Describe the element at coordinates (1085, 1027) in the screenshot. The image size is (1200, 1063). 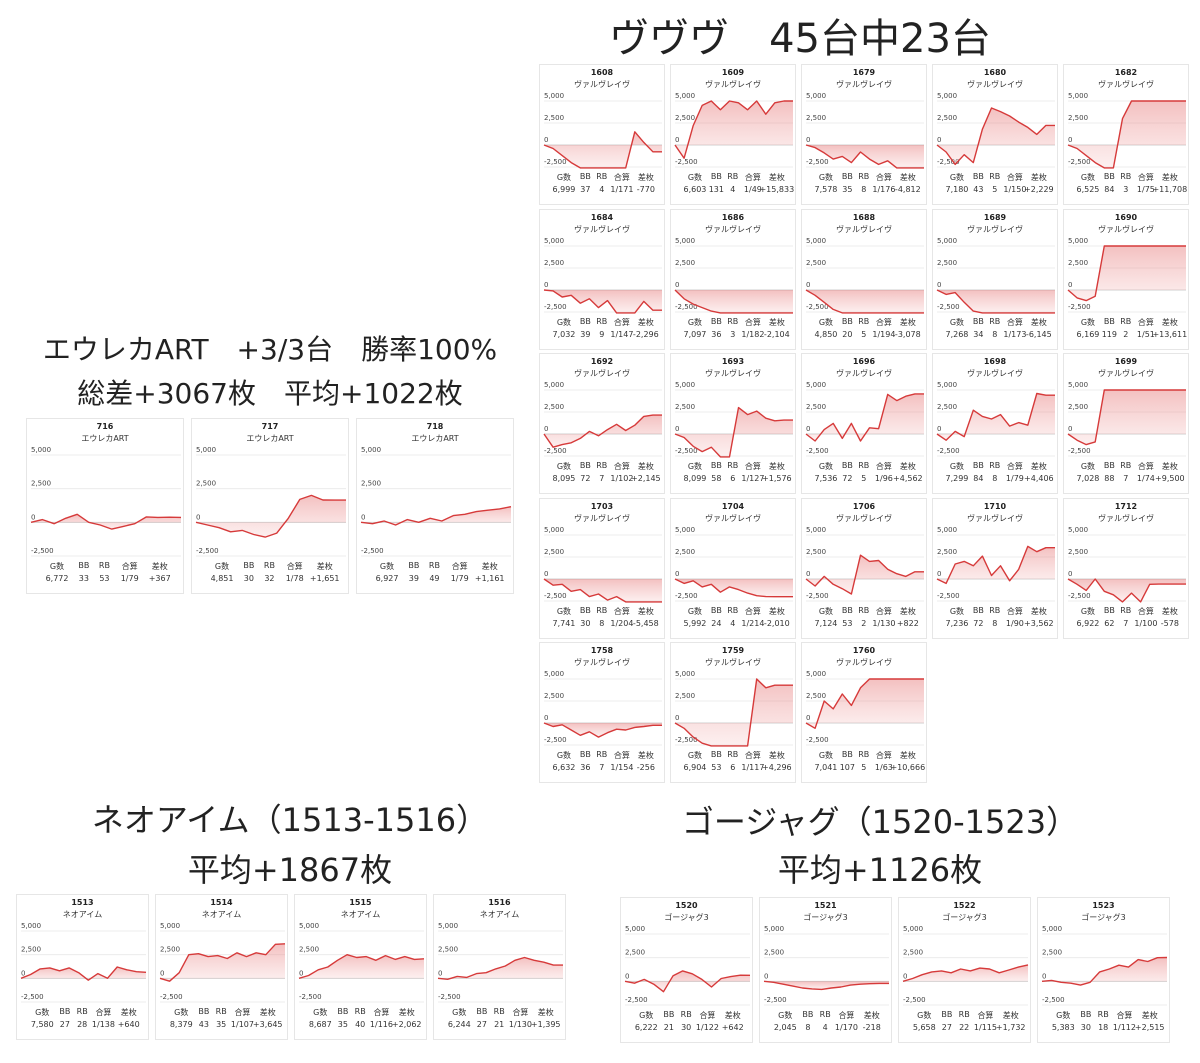
I see `stat-value-bb: 30` at that location.